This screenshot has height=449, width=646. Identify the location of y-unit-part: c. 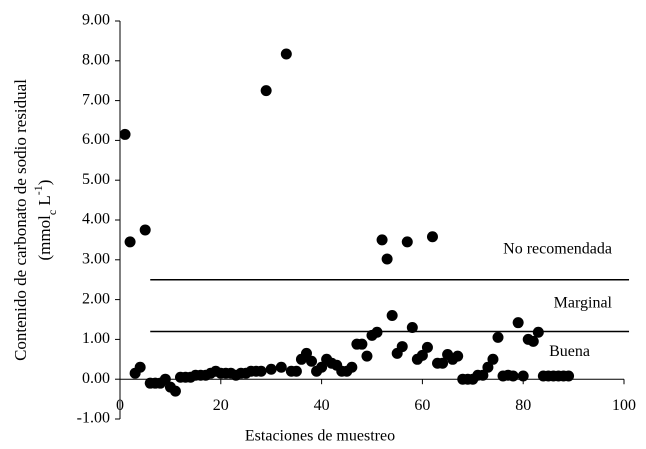
(52, 212).